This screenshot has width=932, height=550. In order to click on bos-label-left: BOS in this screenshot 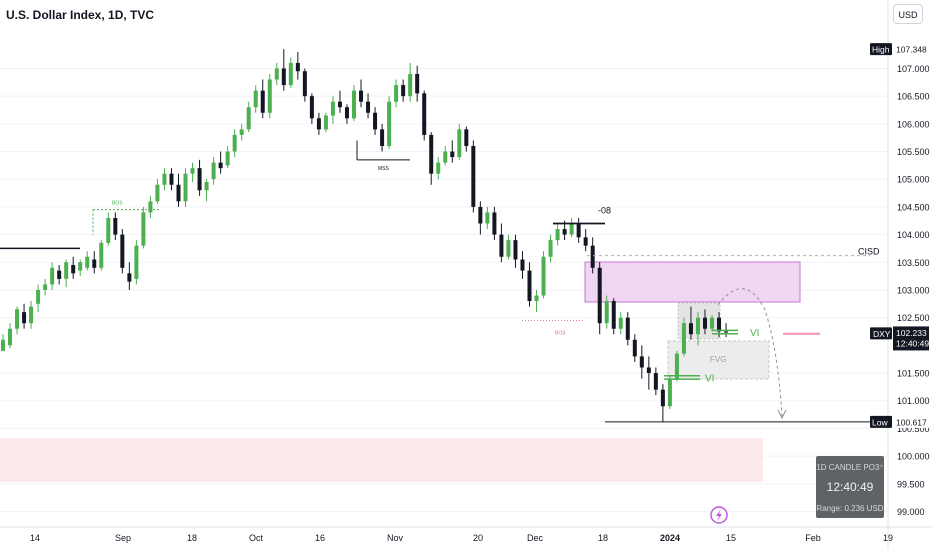, I will do `click(117, 204)`.